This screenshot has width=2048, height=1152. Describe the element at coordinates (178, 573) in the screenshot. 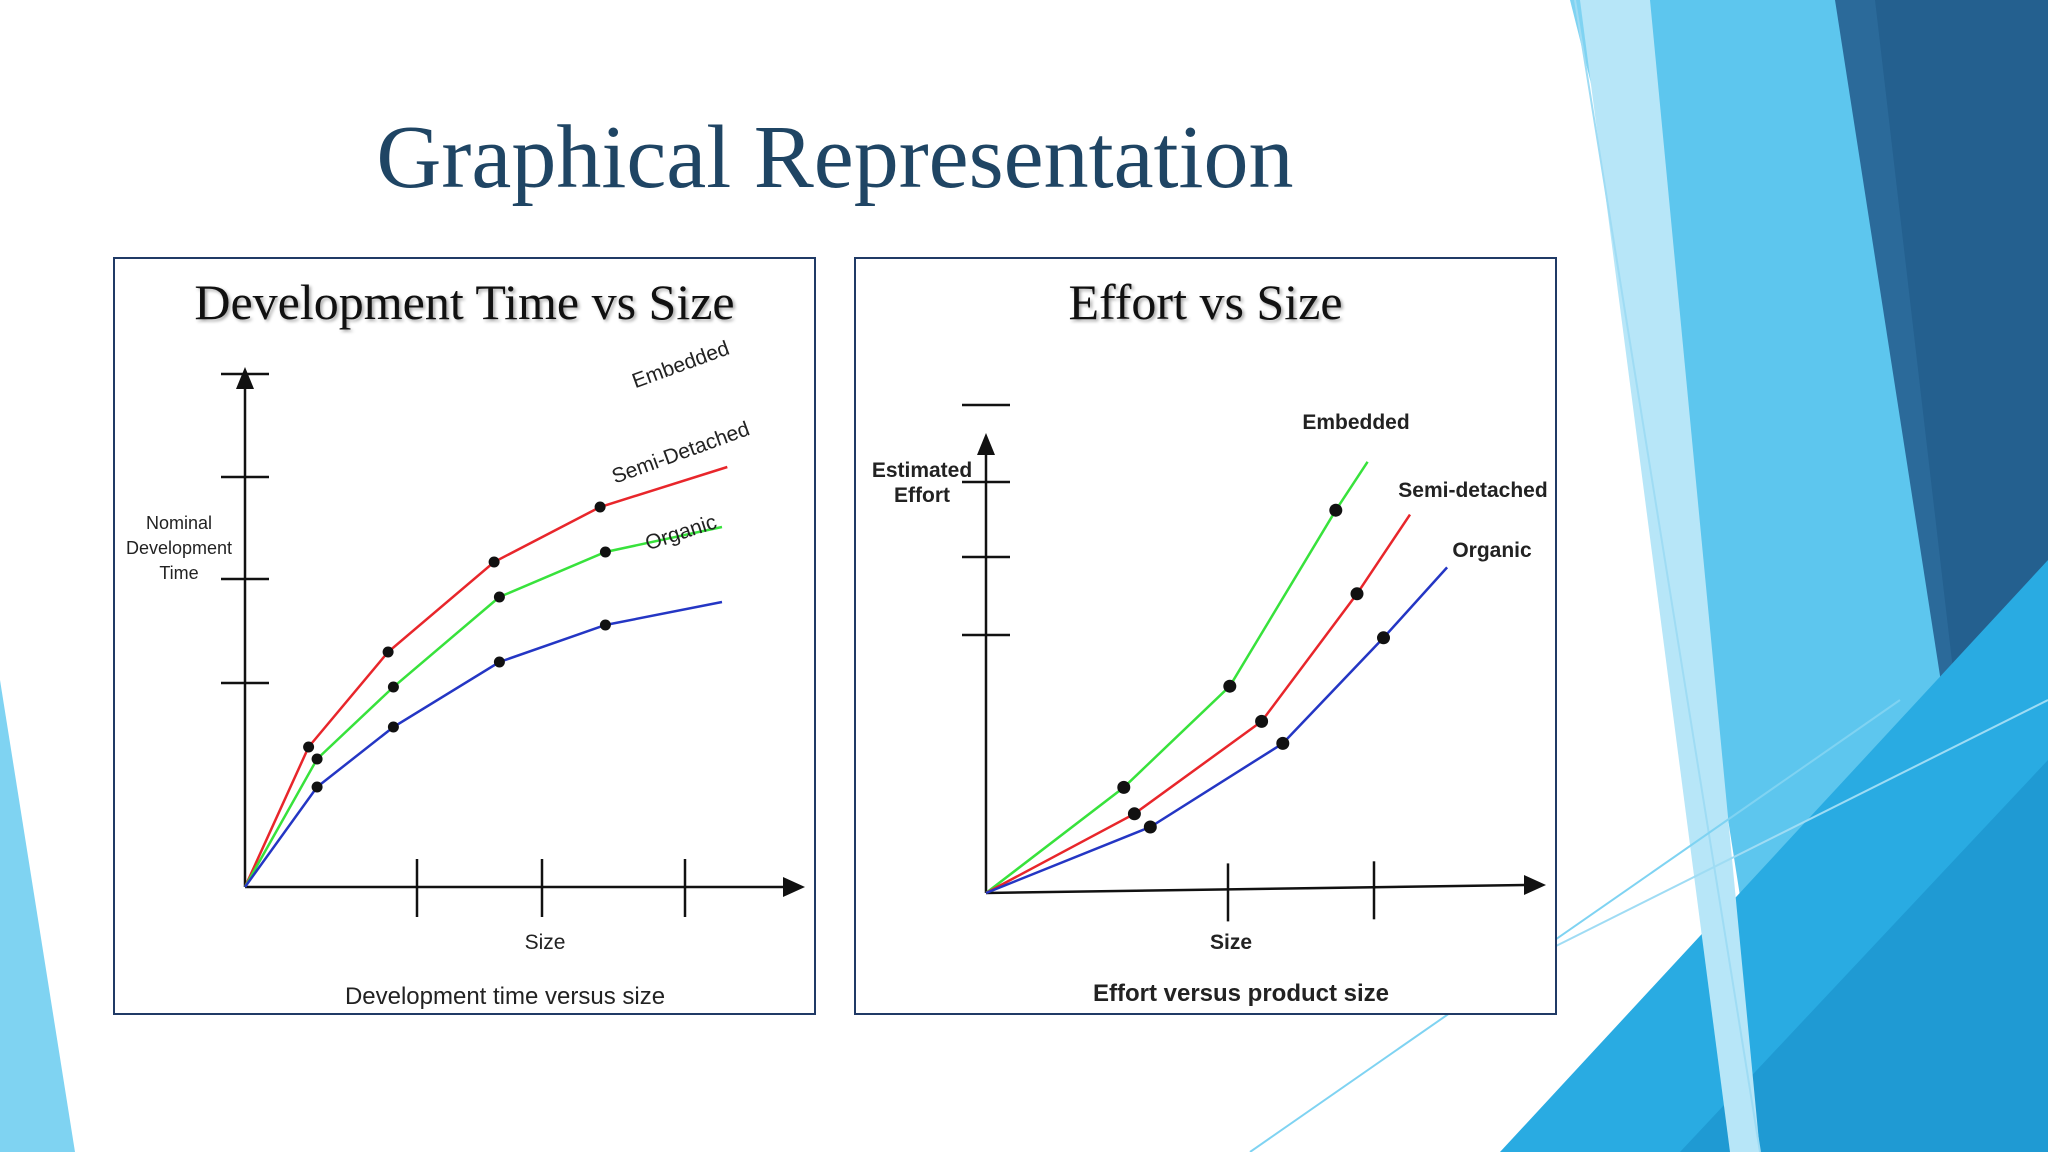

I see `y-axis-label: Time` at that location.